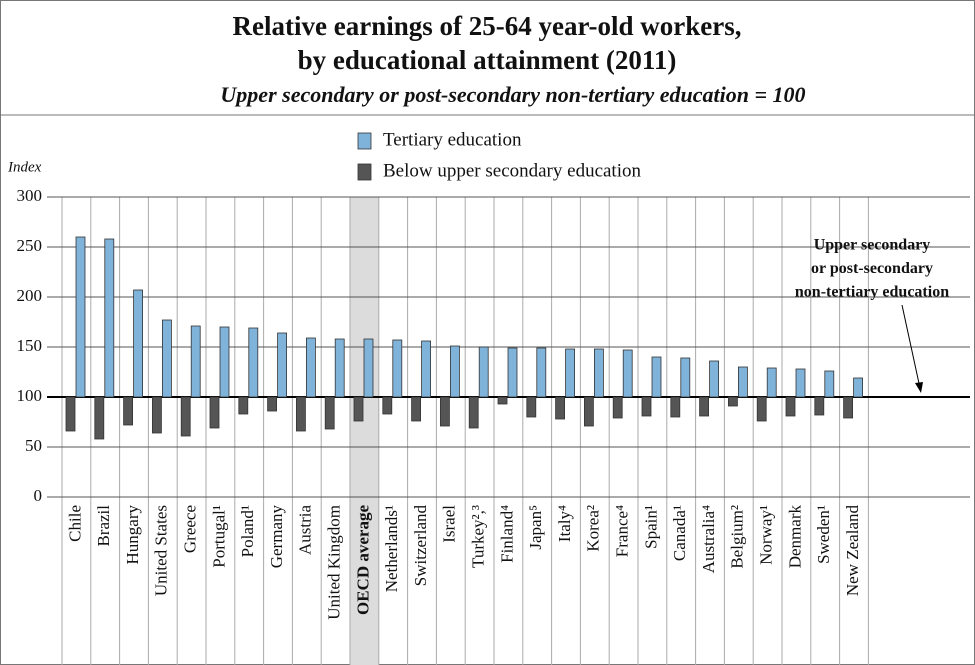 The height and width of the screenshot is (665, 975). What do you see at coordinates (30, 295) in the screenshot?
I see `y-tick-label: 200` at bounding box center [30, 295].